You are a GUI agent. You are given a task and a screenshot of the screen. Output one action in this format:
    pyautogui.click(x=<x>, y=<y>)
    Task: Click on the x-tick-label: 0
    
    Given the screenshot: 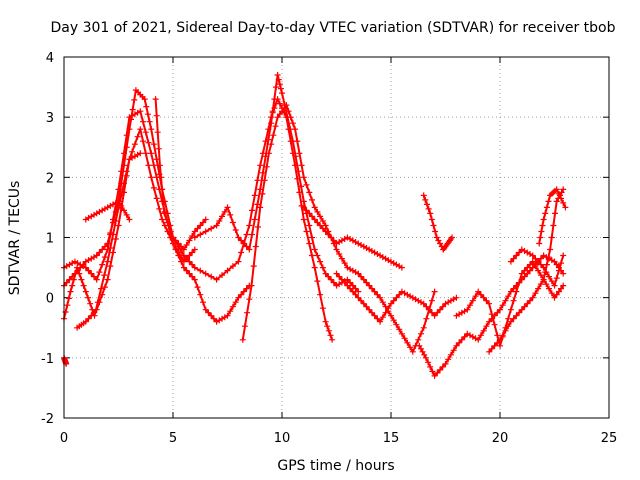 What is the action you would take?
    pyautogui.click(x=64, y=438)
    